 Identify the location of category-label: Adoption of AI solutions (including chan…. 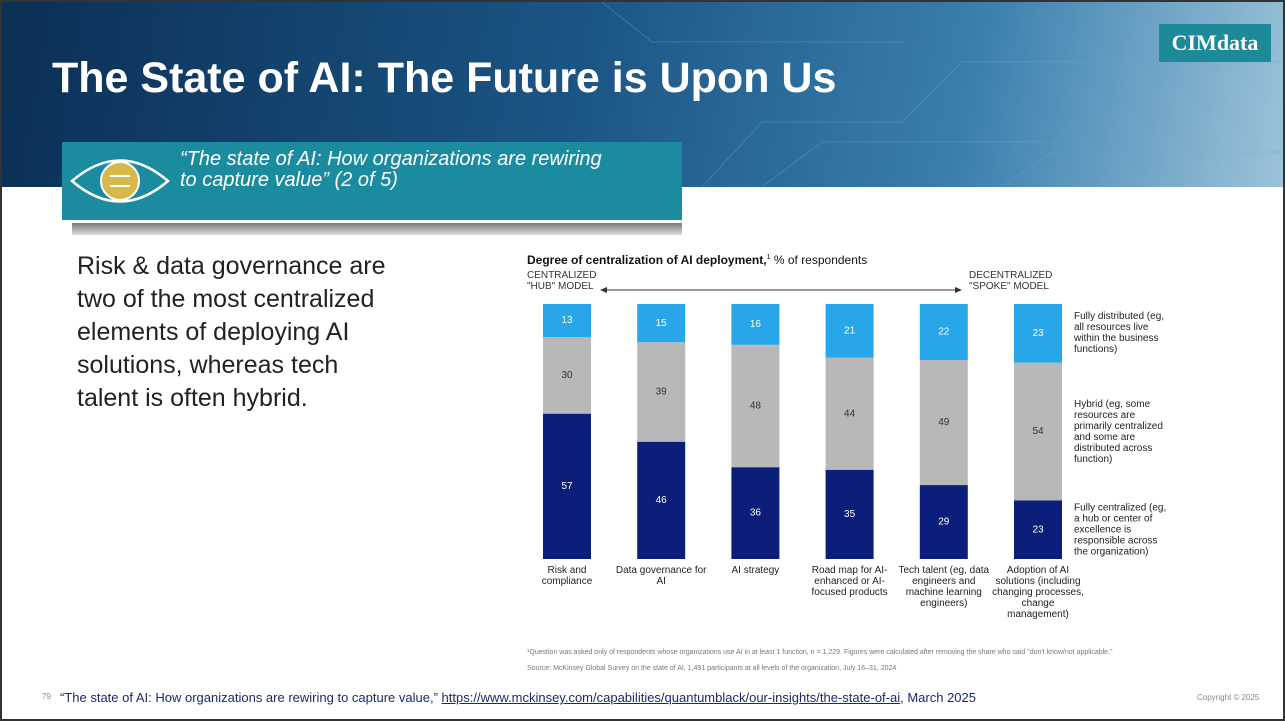
(1038, 592).